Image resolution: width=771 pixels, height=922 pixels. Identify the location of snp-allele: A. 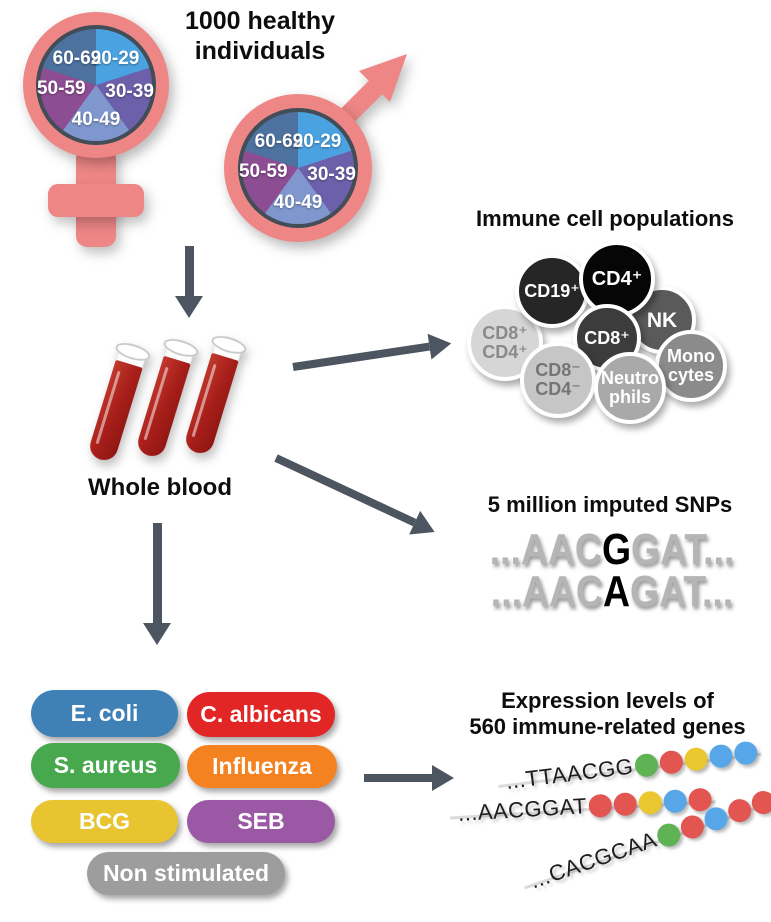
(616, 591).